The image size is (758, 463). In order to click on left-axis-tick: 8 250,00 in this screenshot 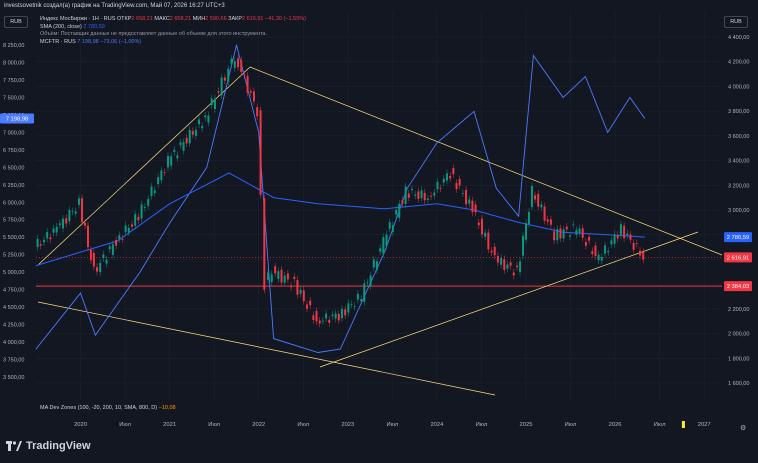, I will do `click(13, 46)`.